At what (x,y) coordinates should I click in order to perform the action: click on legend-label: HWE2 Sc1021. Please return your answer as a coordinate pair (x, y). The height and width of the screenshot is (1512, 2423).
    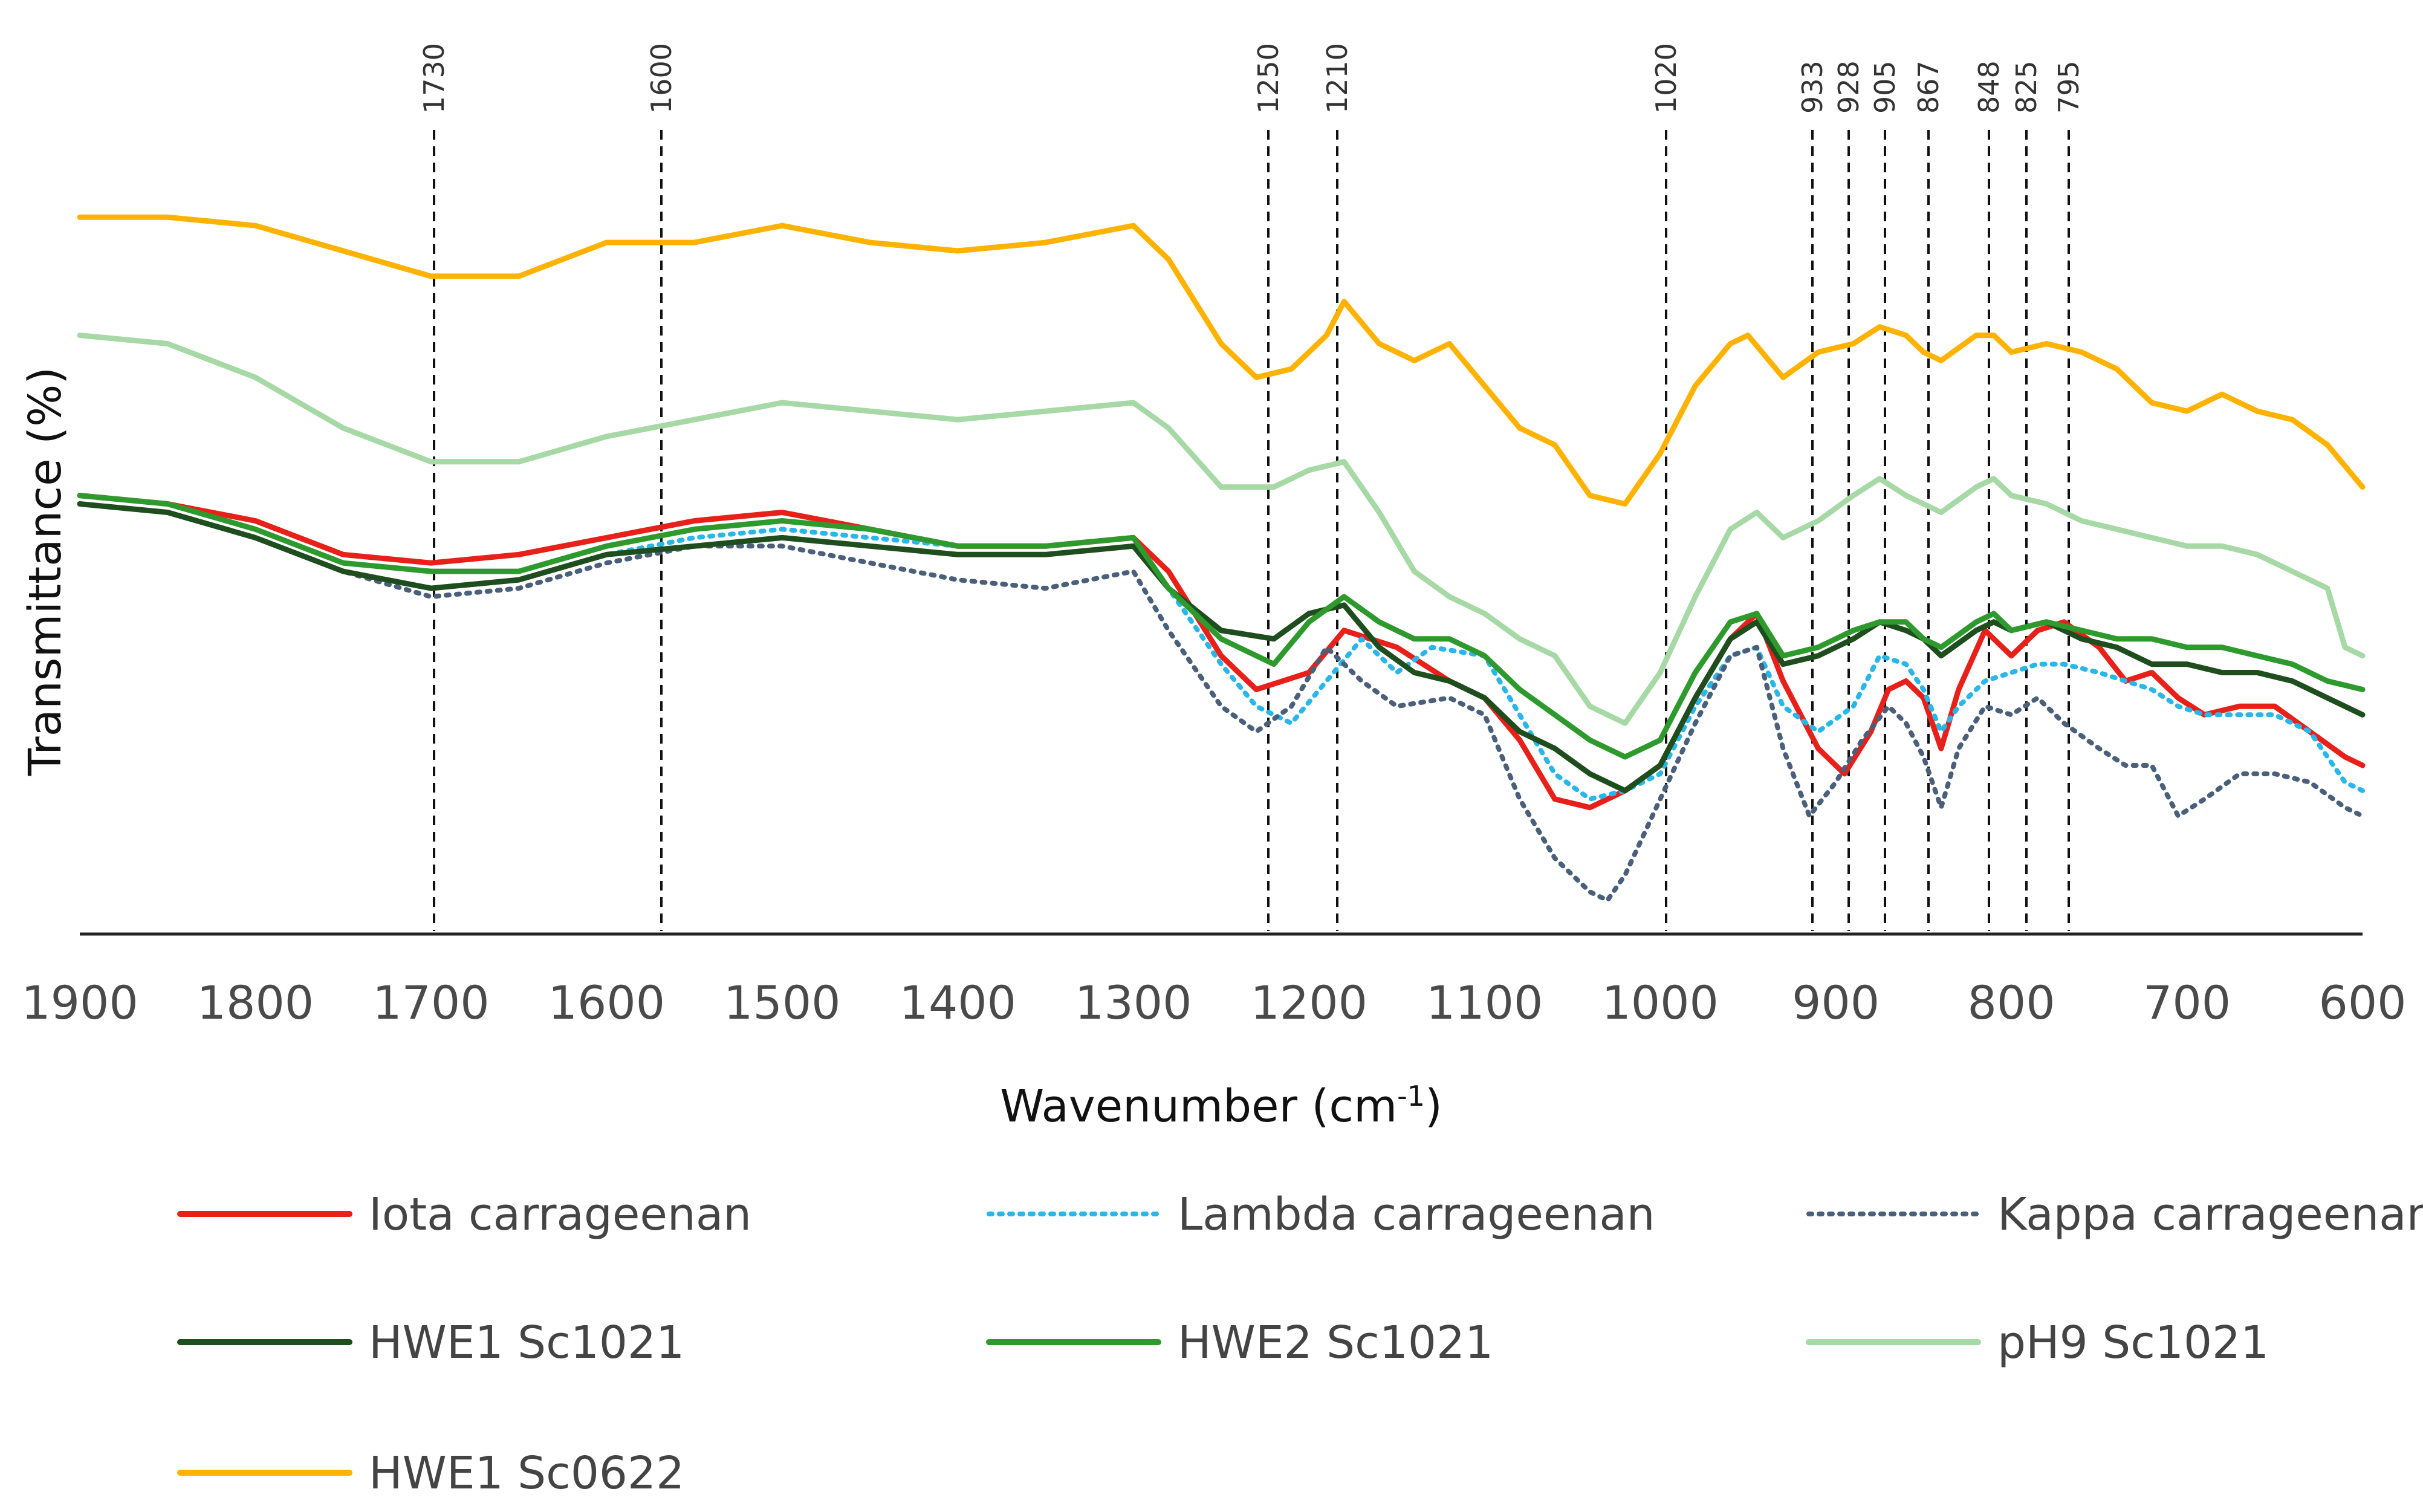
    Looking at the image, I should click on (1335, 1343).